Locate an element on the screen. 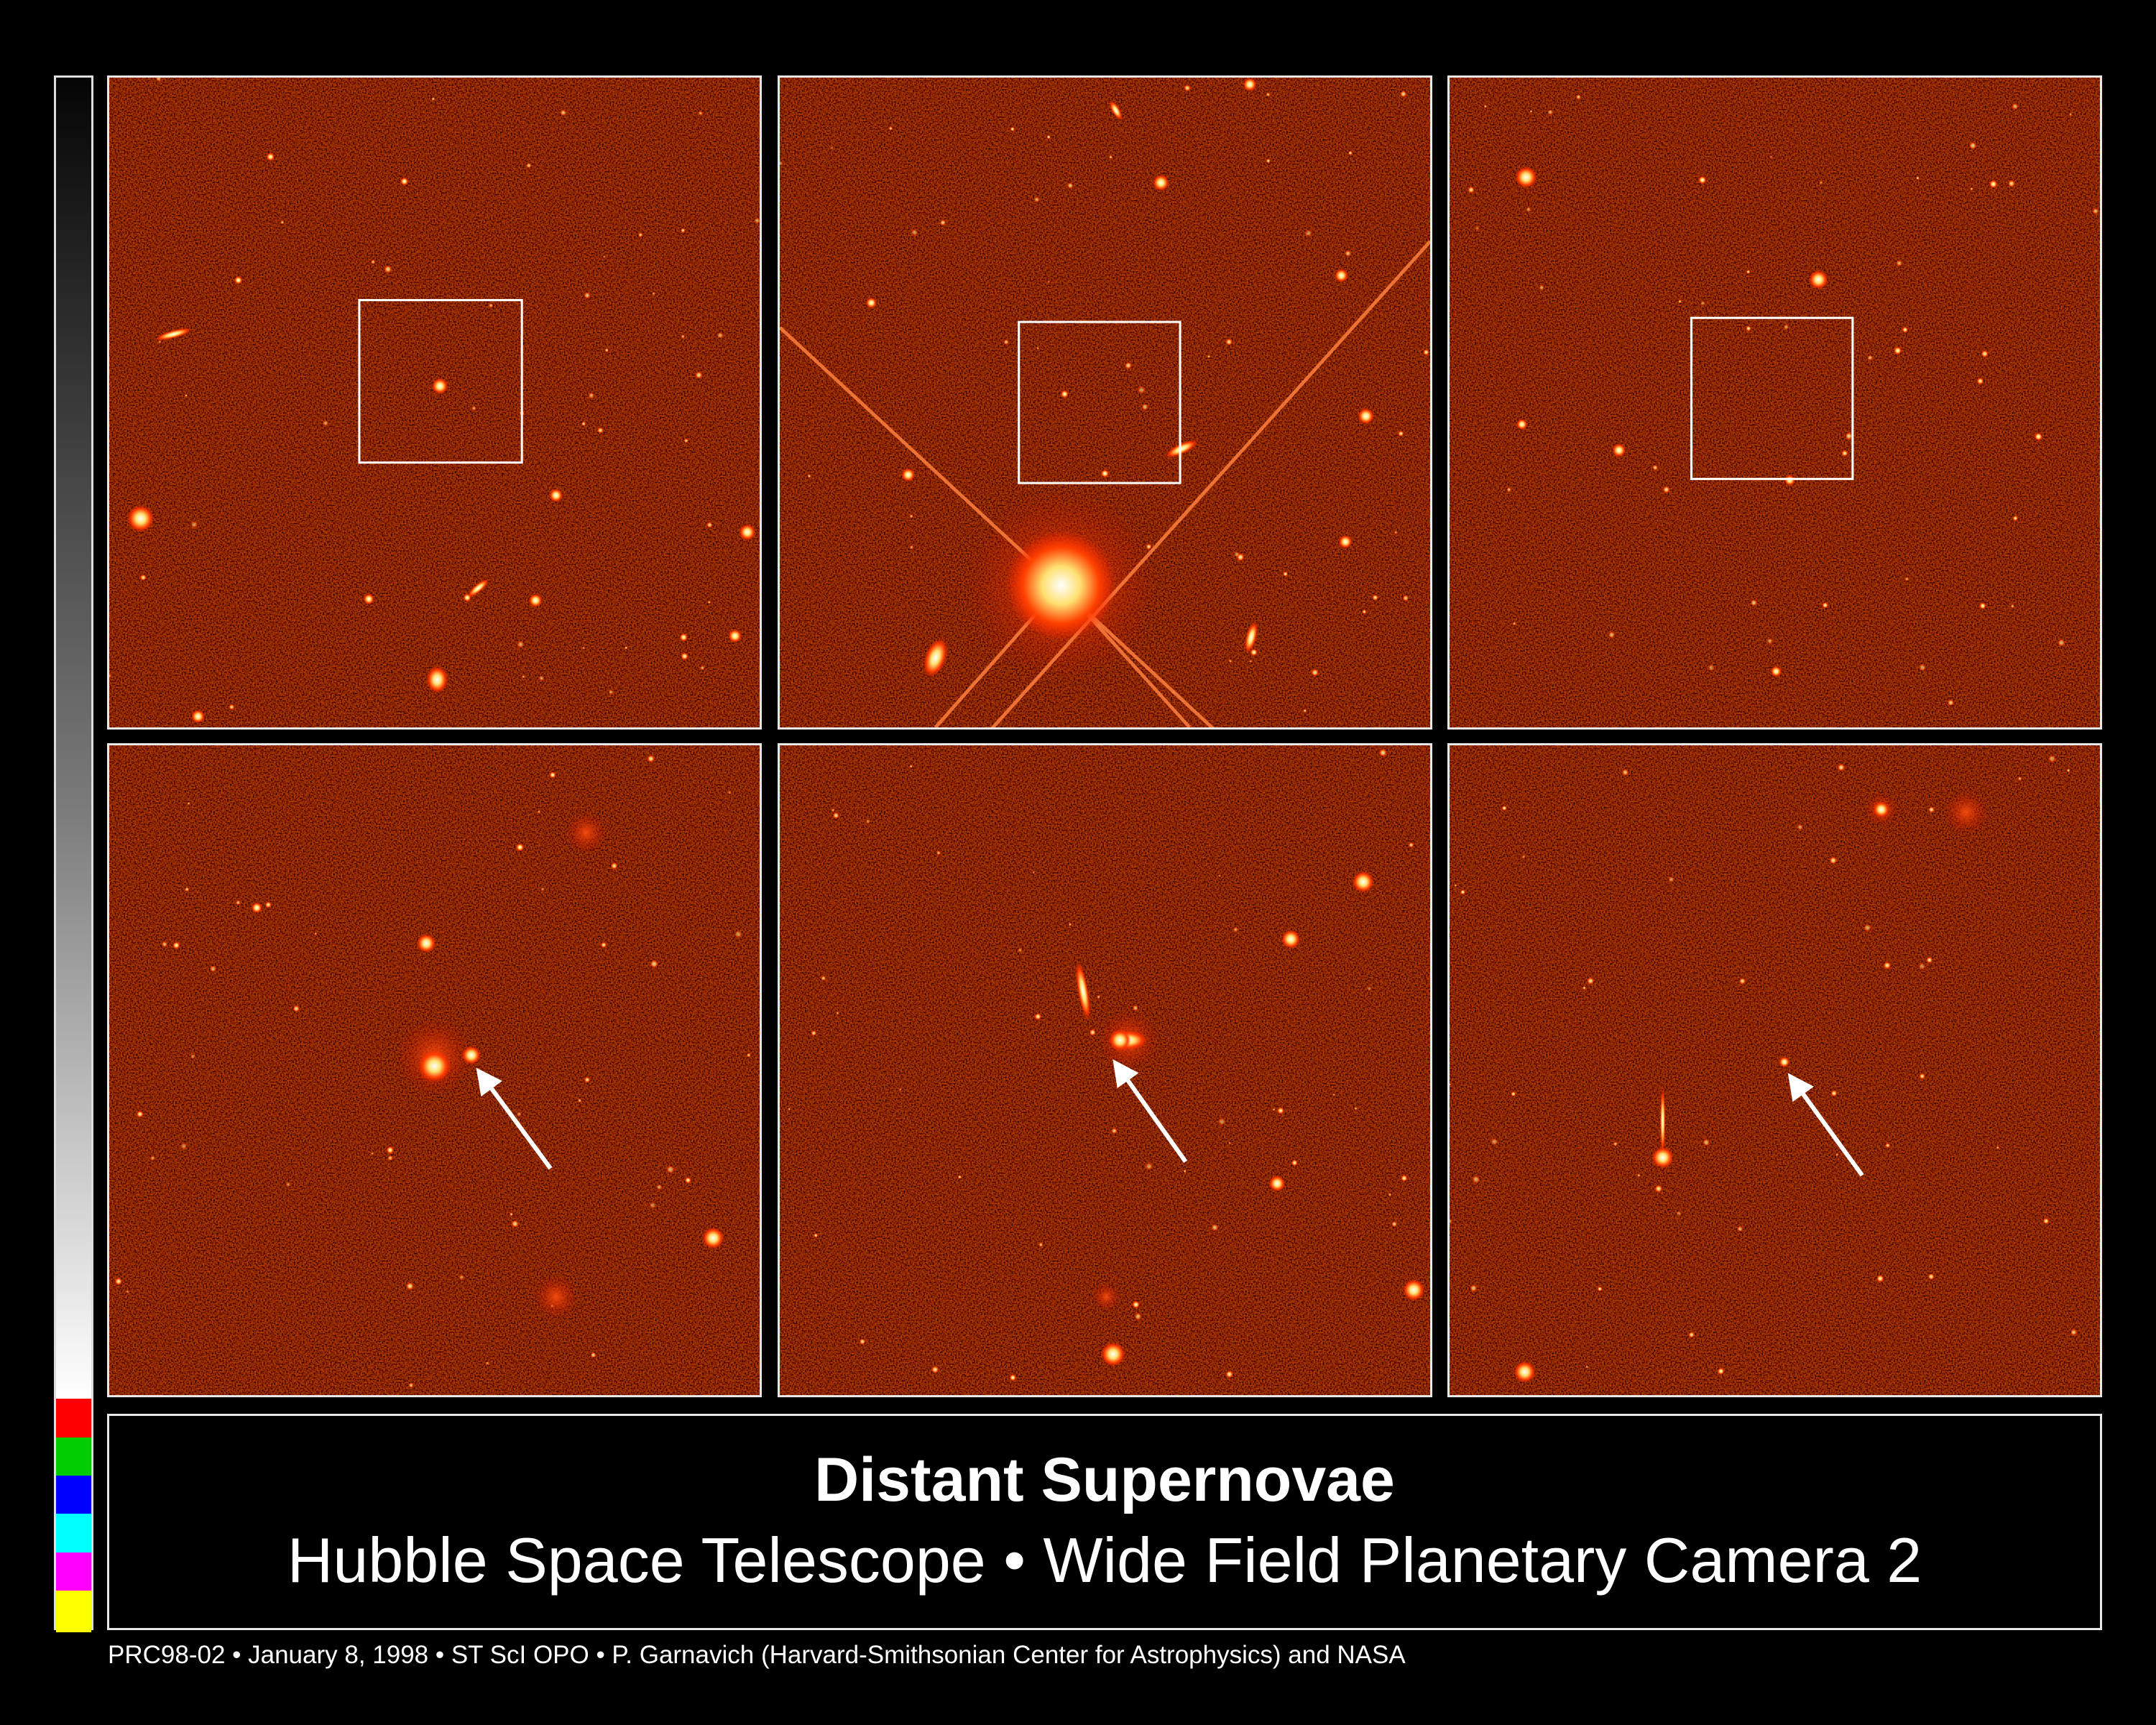  supernova-arrow is located at coordinates (515, 1118).